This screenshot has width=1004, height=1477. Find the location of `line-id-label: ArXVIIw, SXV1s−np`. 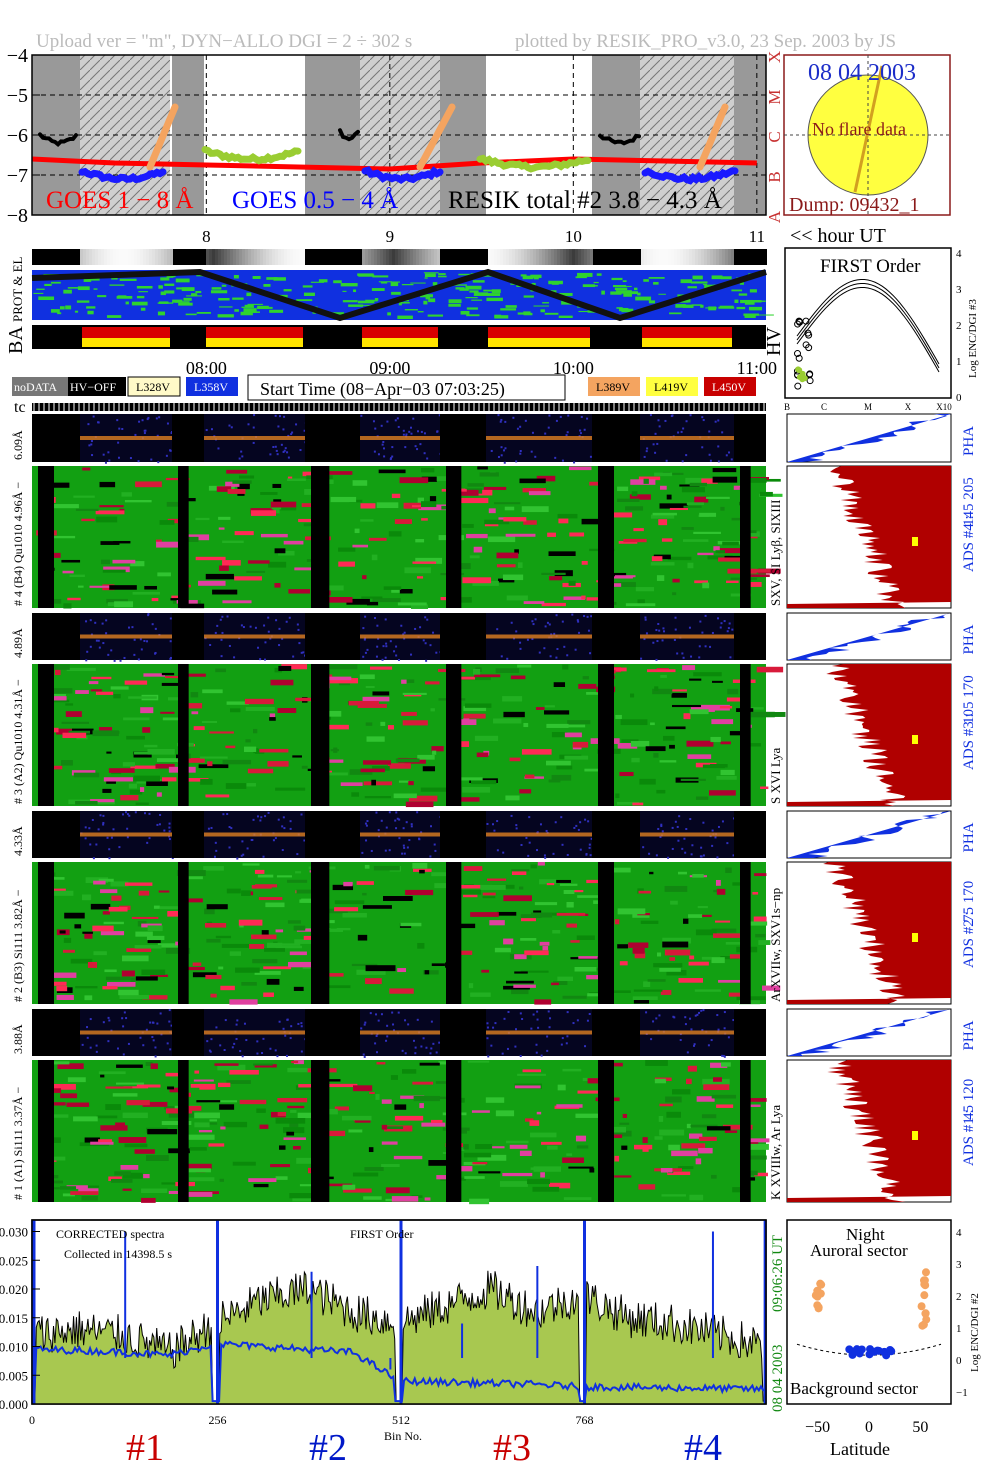

line-id-label: ArXVIIw, SXV1s−np is located at coordinates (775, 945).